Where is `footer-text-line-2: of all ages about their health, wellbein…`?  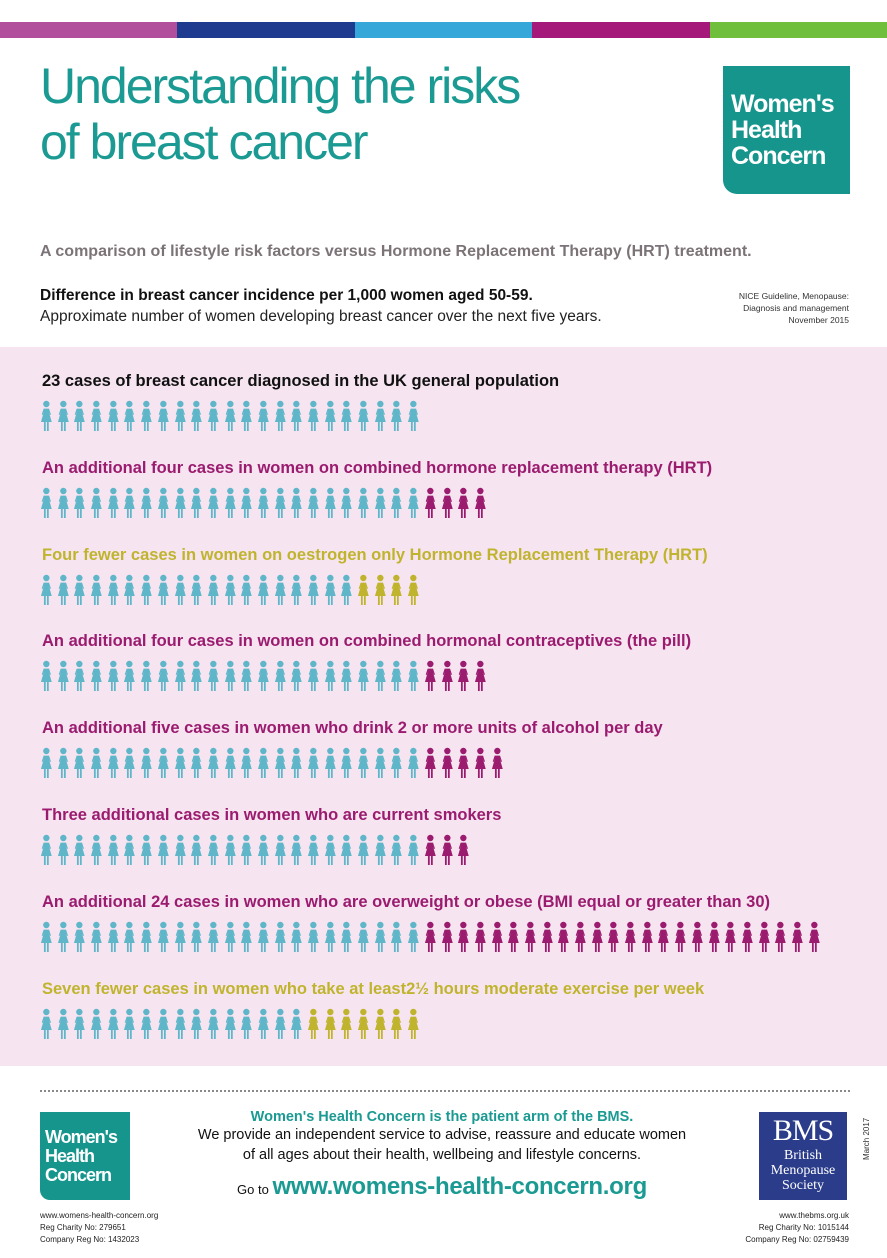 footer-text-line-2: of all ages about their health, wellbein… is located at coordinates (442, 1155).